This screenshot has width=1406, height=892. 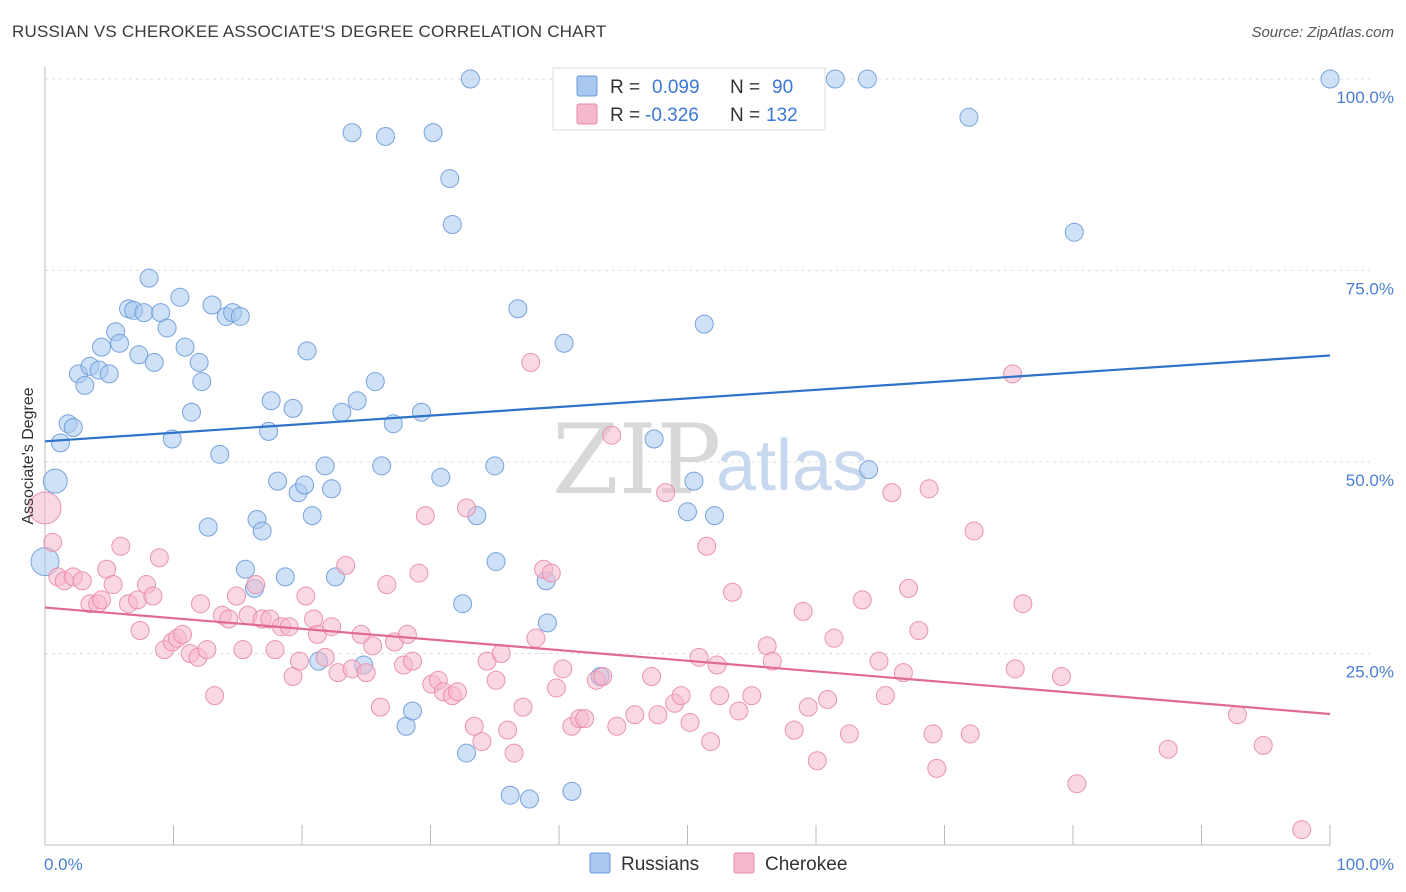 What do you see at coordinates (1370, 672) in the screenshot?
I see `y-tick-label: 25.0%` at bounding box center [1370, 672].